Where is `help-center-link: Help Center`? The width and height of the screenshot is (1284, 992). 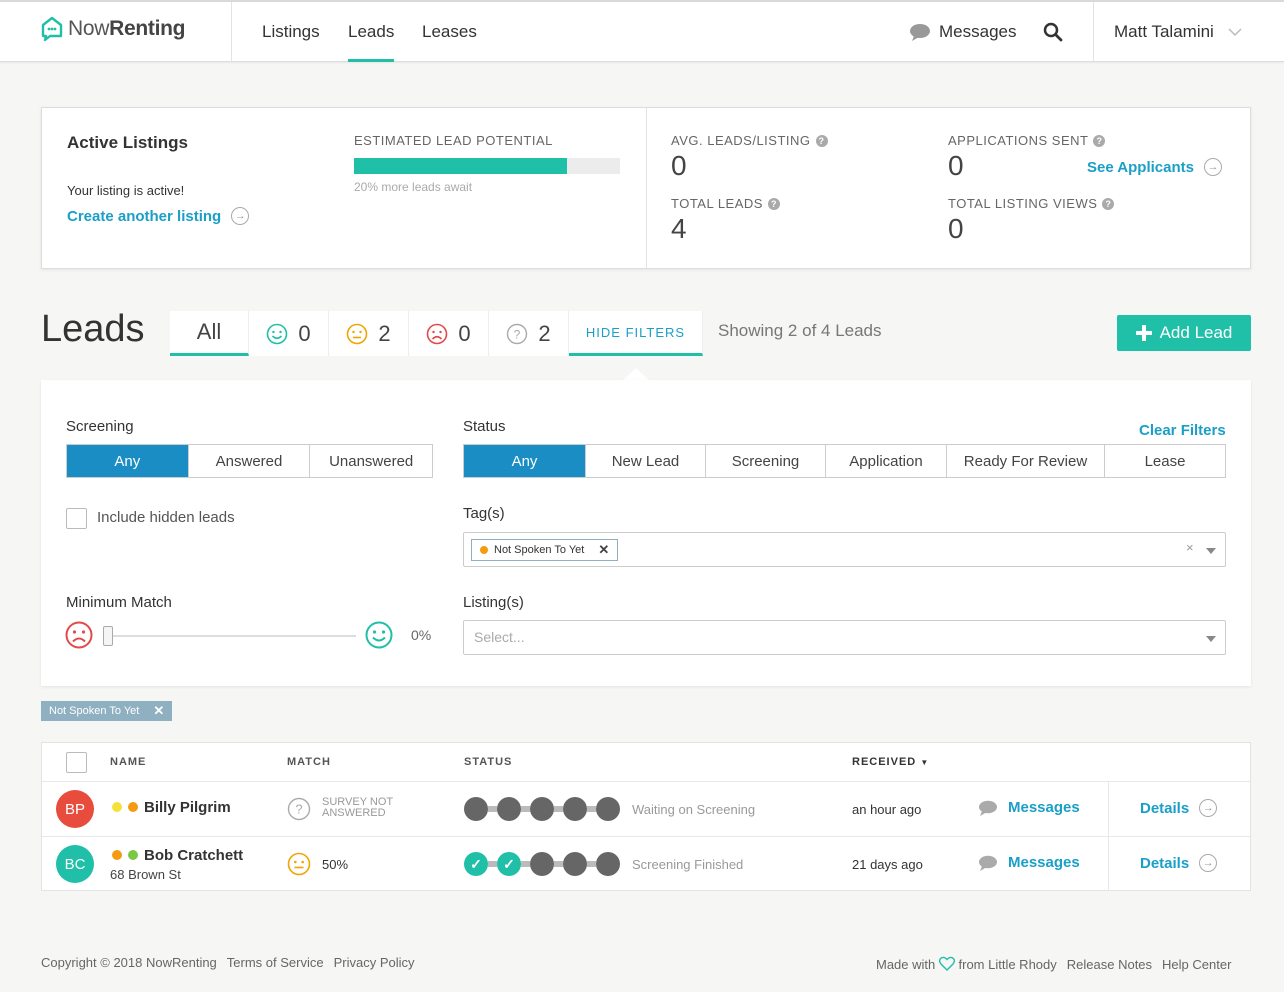
help-center-link: Help Center is located at coordinates (1197, 964).